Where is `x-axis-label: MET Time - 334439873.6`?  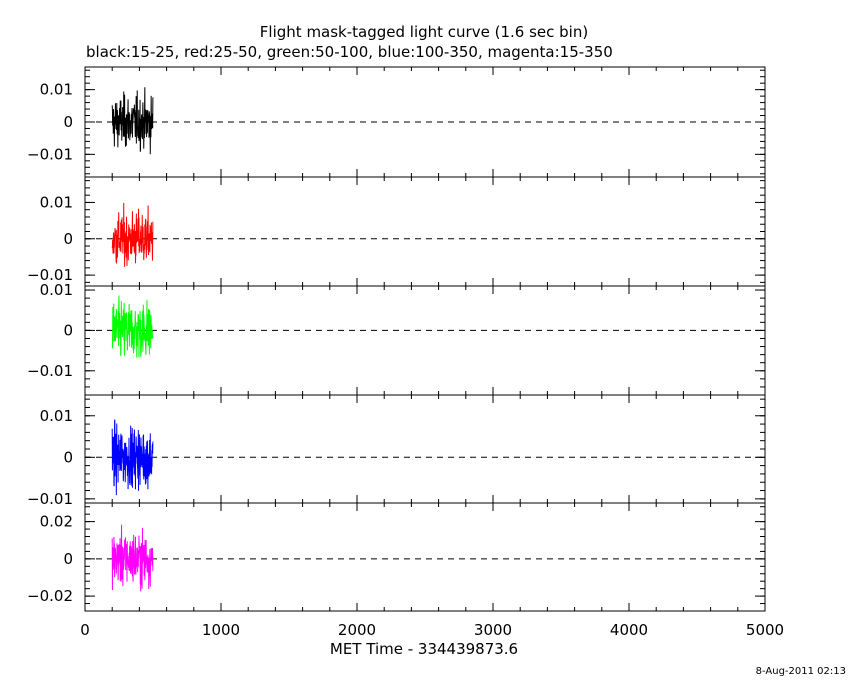 x-axis-label: MET Time - 334439873.6 is located at coordinates (424, 649).